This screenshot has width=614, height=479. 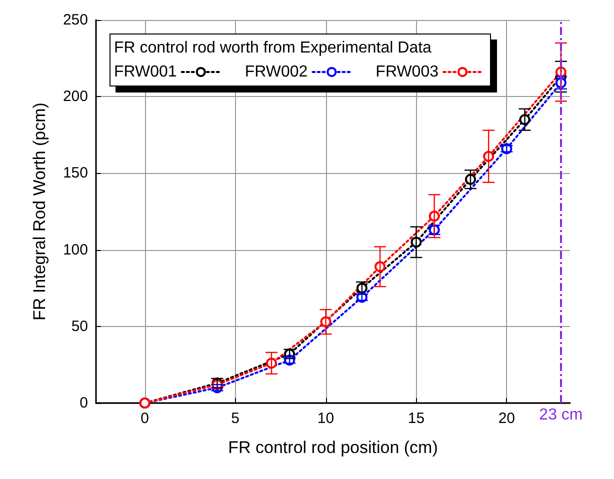 What do you see at coordinates (84, 403) in the screenshot?
I see `y-tick-label: 0` at bounding box center [84, 403].